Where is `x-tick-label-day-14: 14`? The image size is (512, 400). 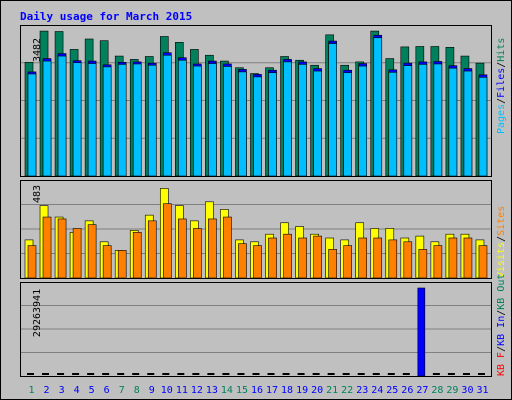
x-tick-label-day-14: 14 is located at coordinates (227, 390).